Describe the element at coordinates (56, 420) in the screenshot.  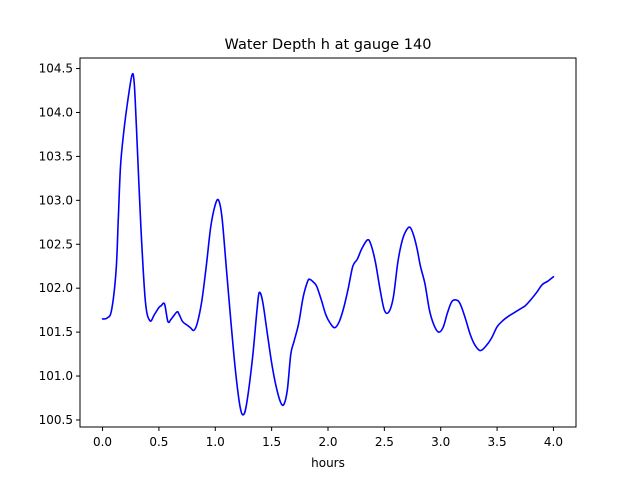
I see `y-tick-label: 100.5` at that location.